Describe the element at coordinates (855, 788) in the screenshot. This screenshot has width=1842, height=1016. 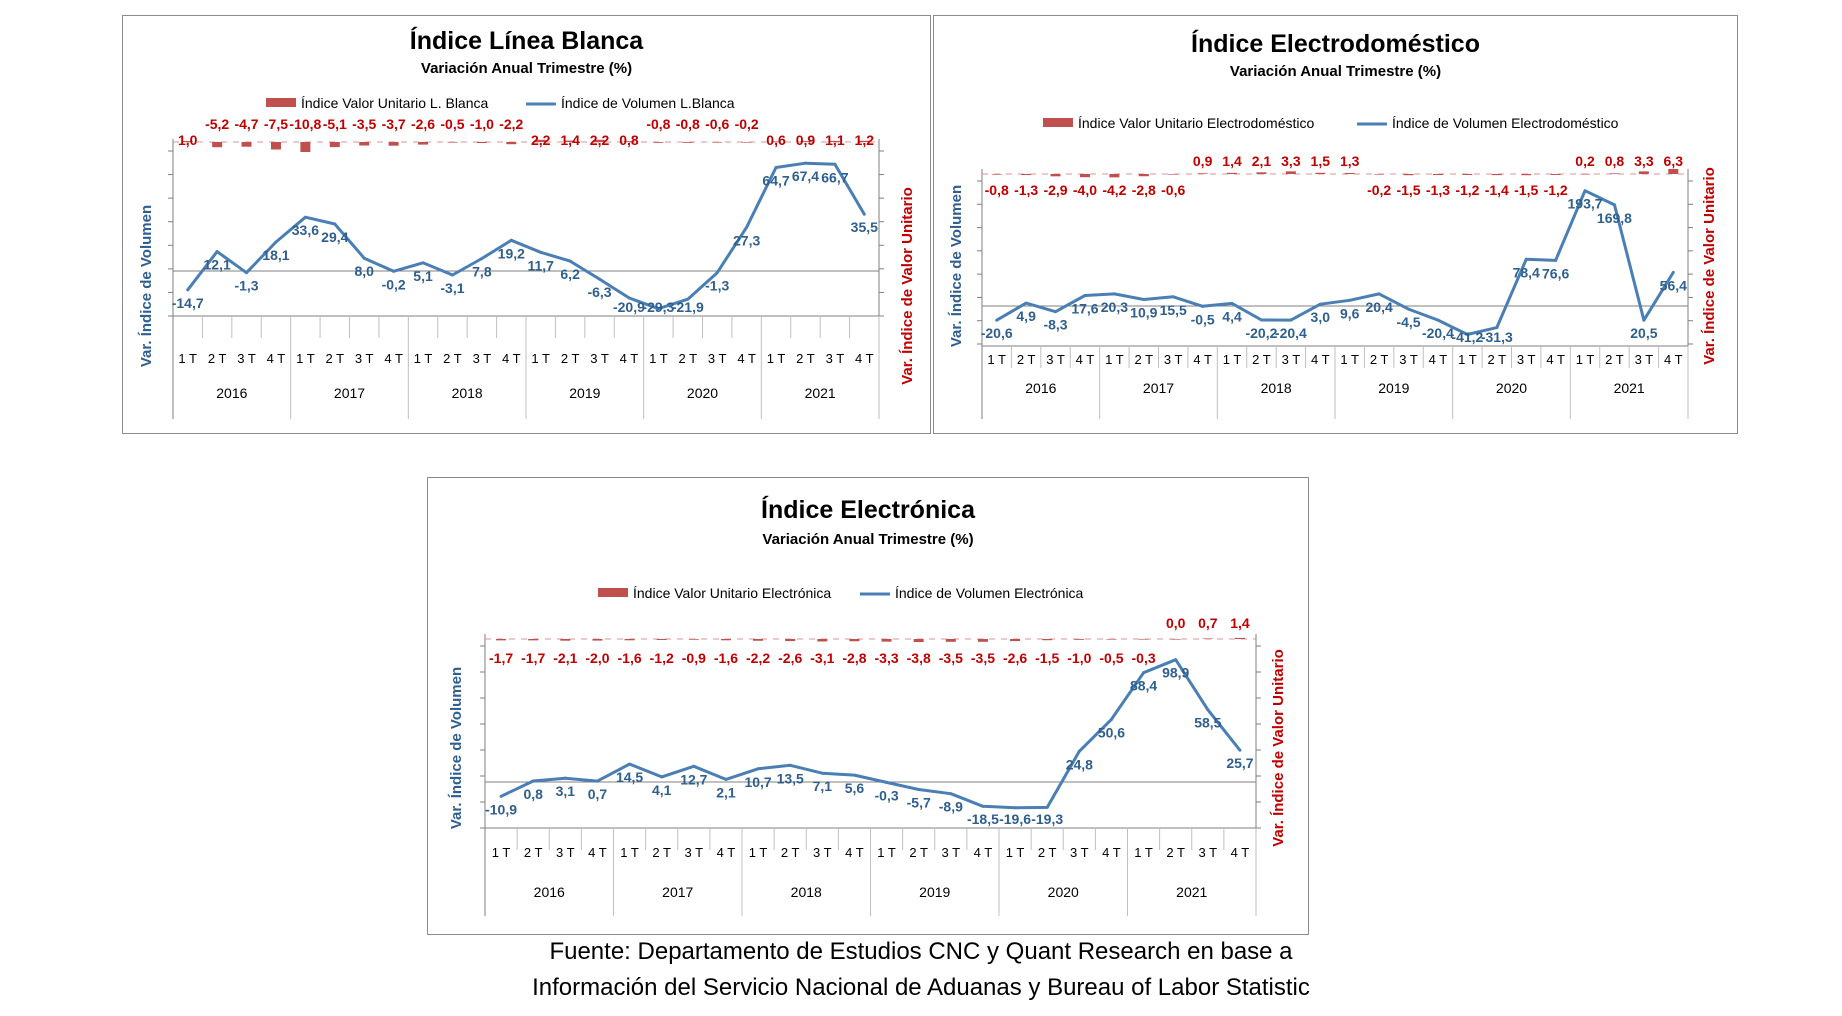
I see `volumen-label: 5,6` at that location.